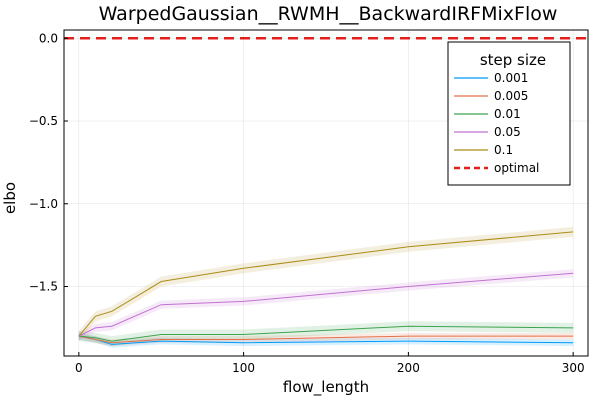 Image resolution: width=600 pixels, height=400 pixels. Describe the element at coordinates (326, 387) in the screenshot. I see `x-axis-label: flow_length` at that location.